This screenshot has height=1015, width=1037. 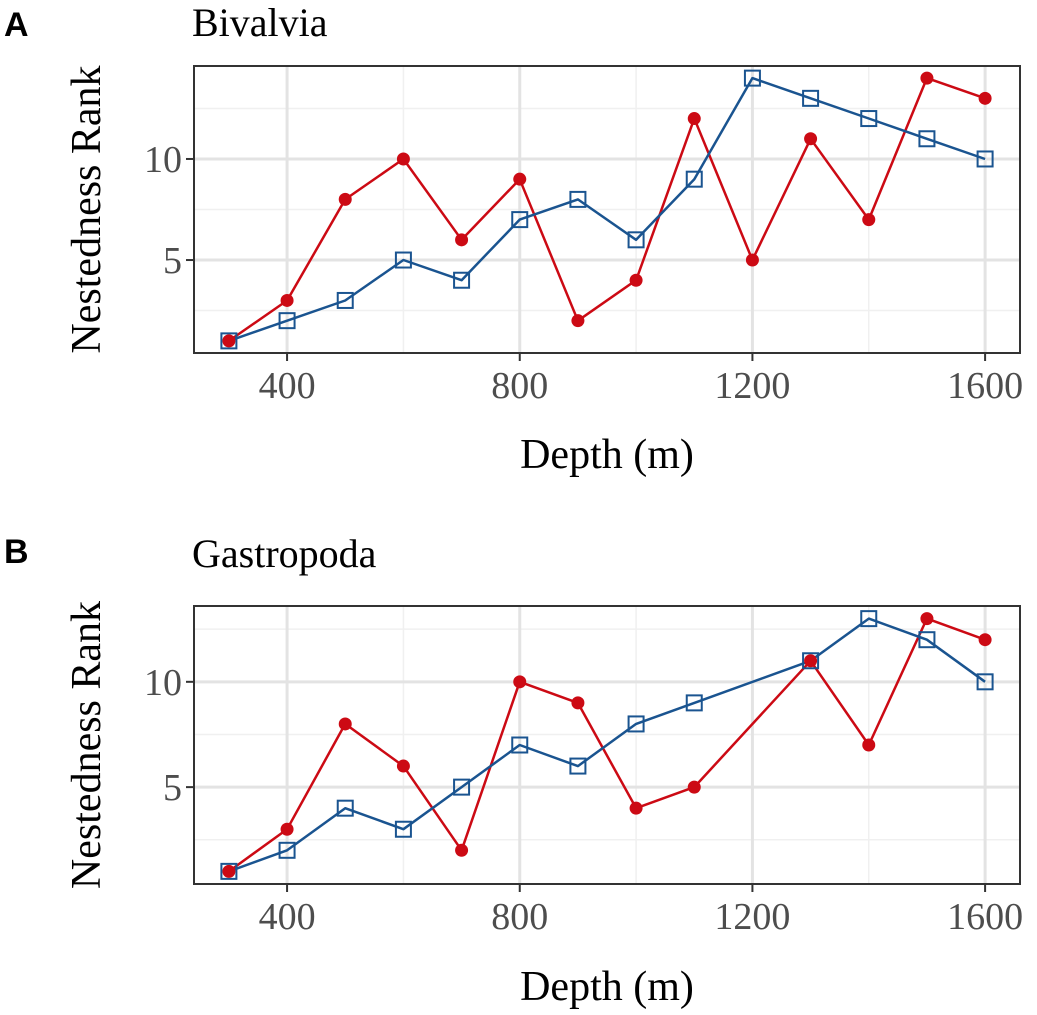 What do you see at coordinates (284, 553) in the screenshot?
I see `panel-title: Gastropoda` at bounding box center [284, 553].